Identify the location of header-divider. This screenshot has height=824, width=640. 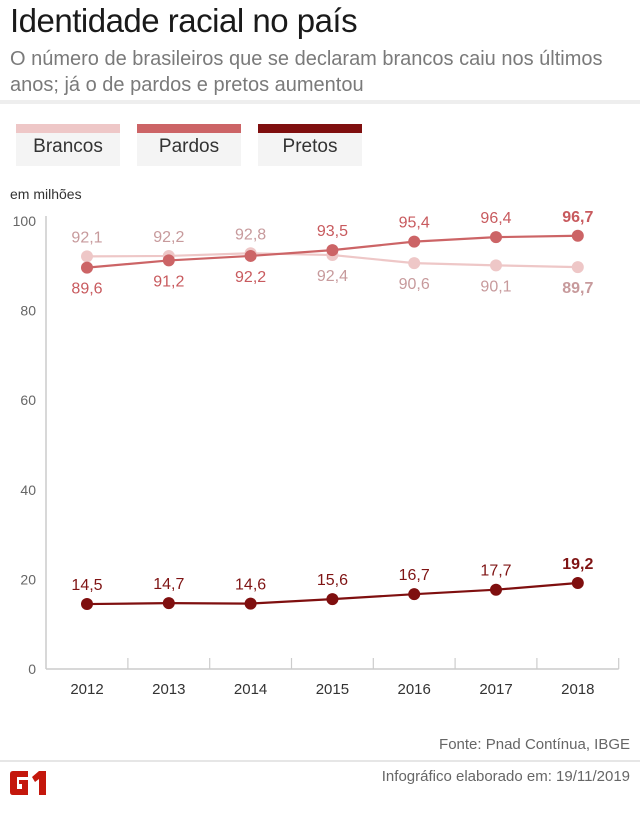
(320, 102).